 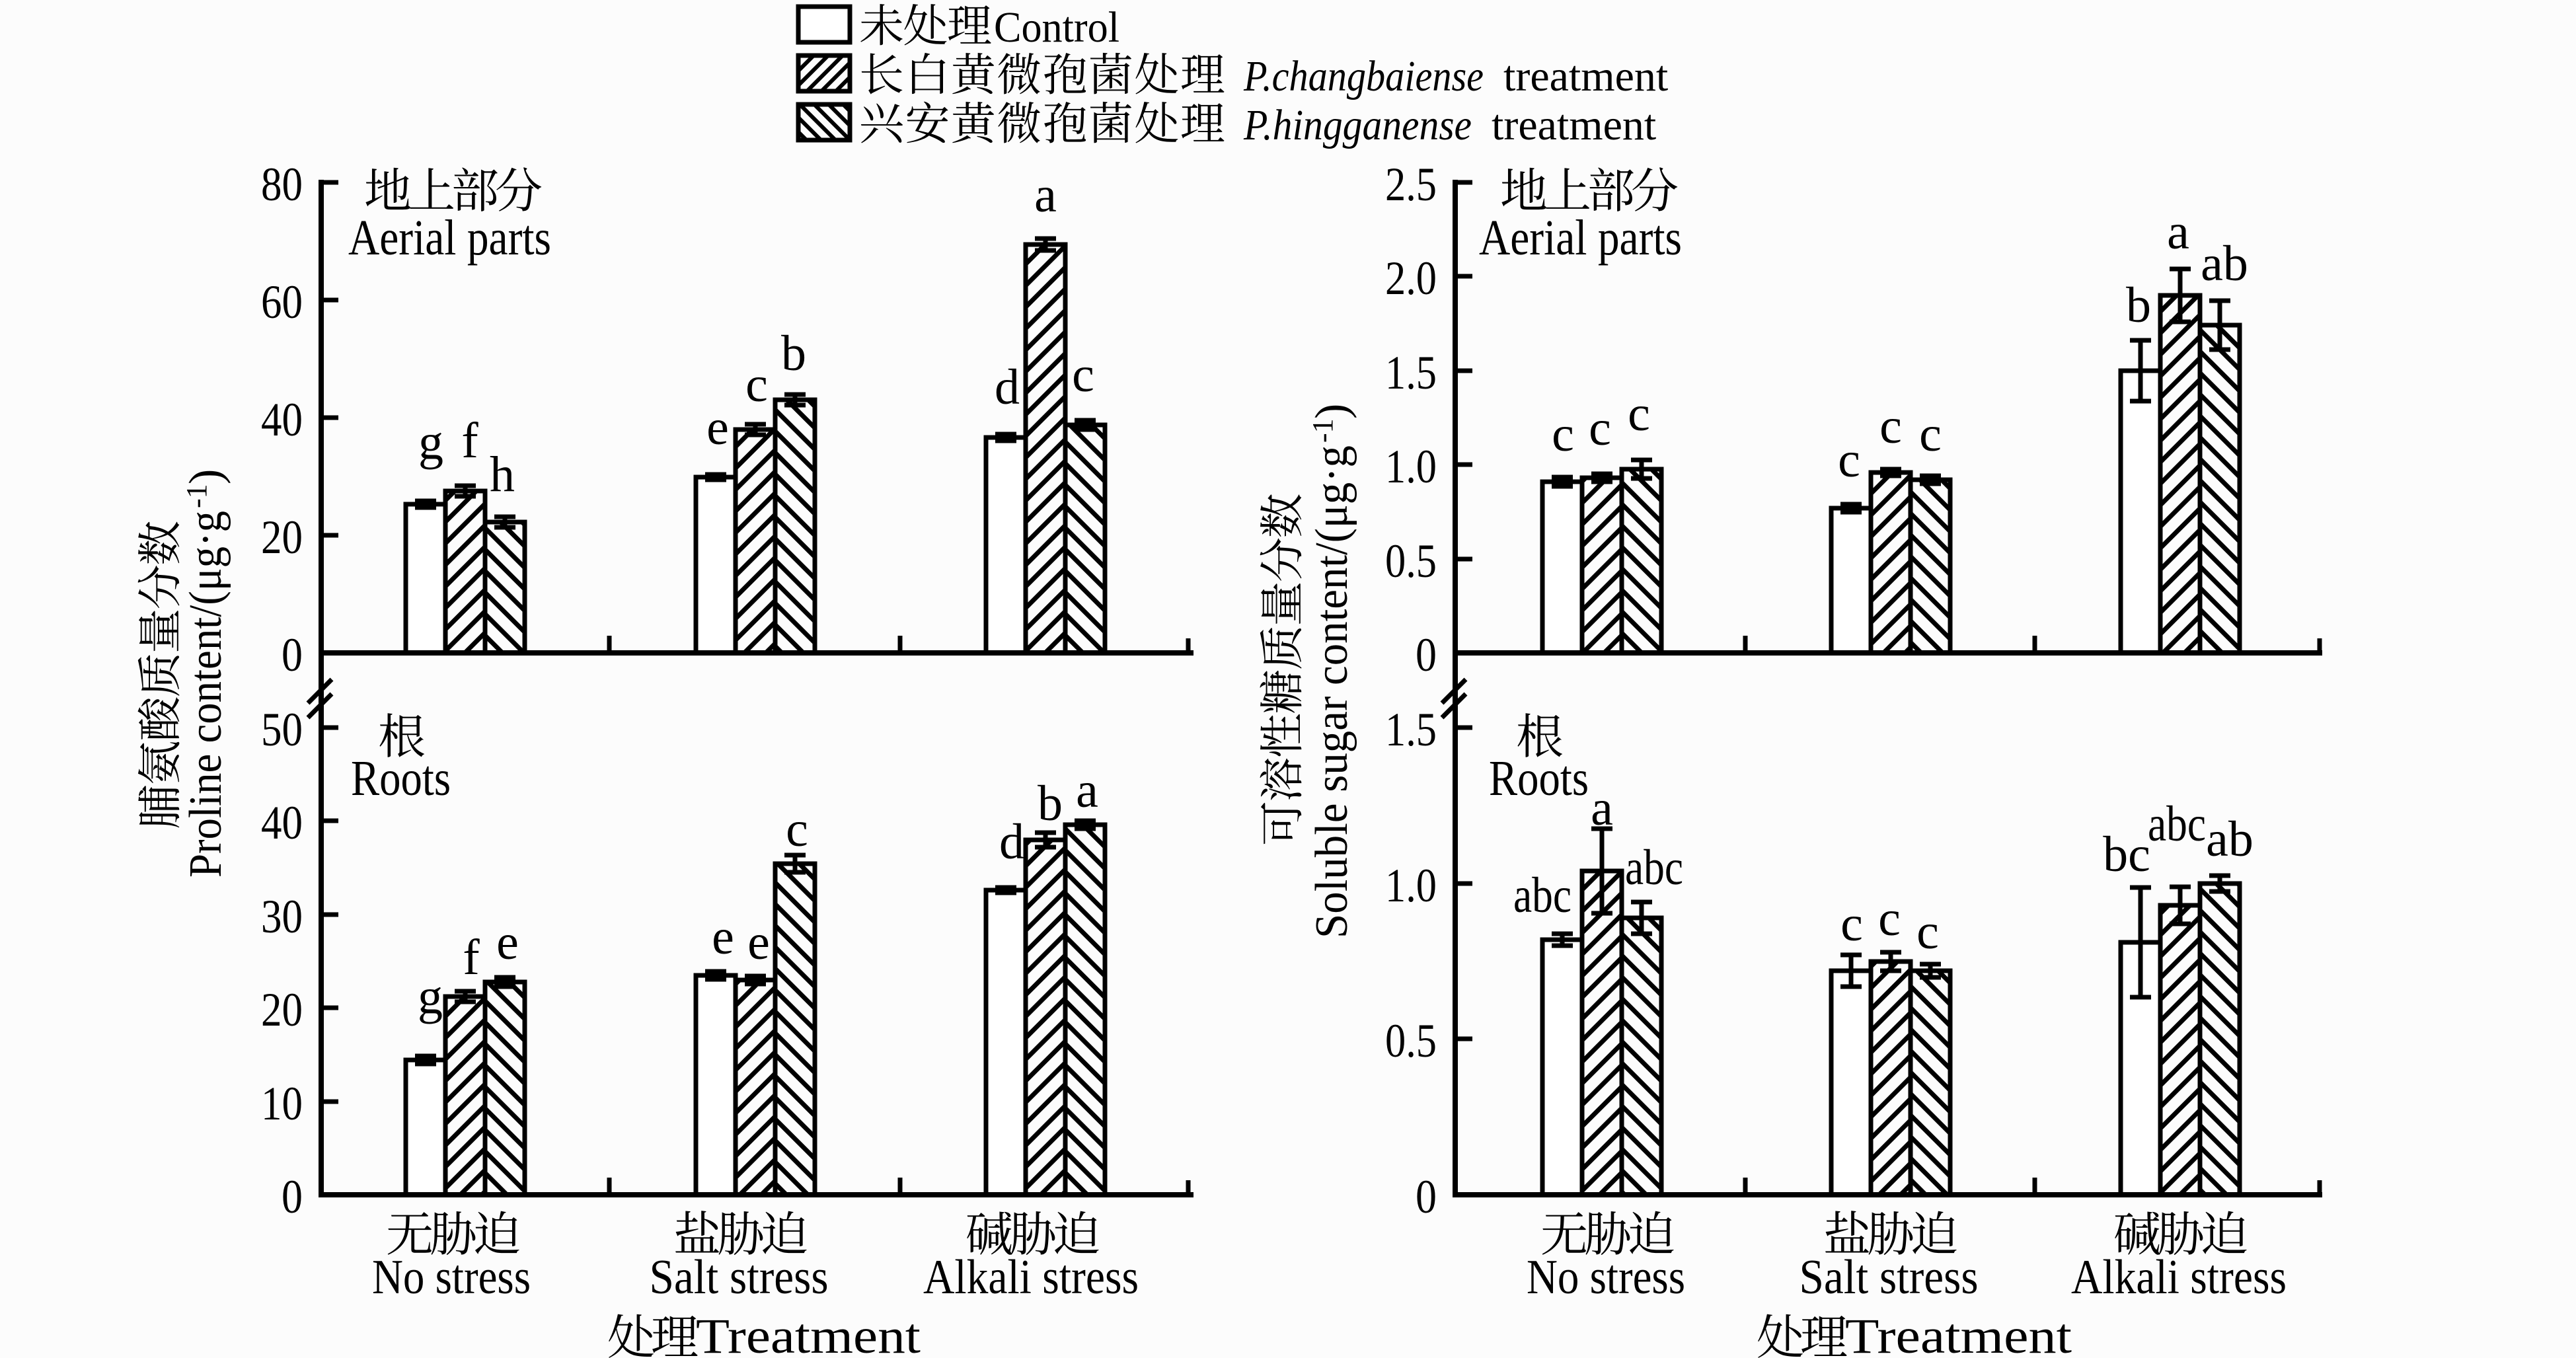 What do you see at coordinates (206, 694) in the screenshot?
I see `svg-text: Proline content/(μg·g` at bounding box center [206, 694].